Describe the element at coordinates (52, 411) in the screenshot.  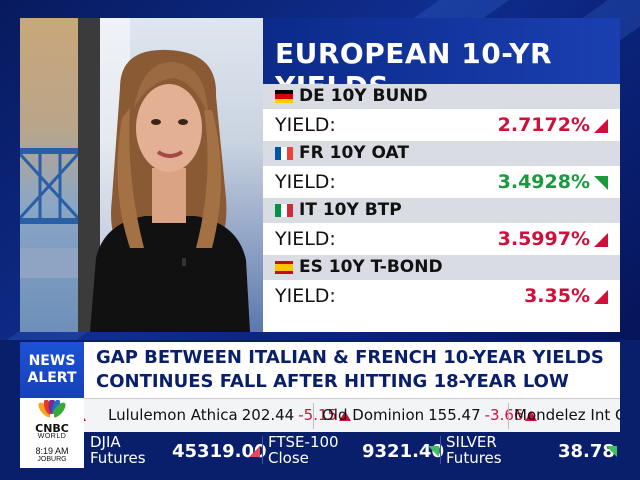
I see `peacock-icon` at that location.